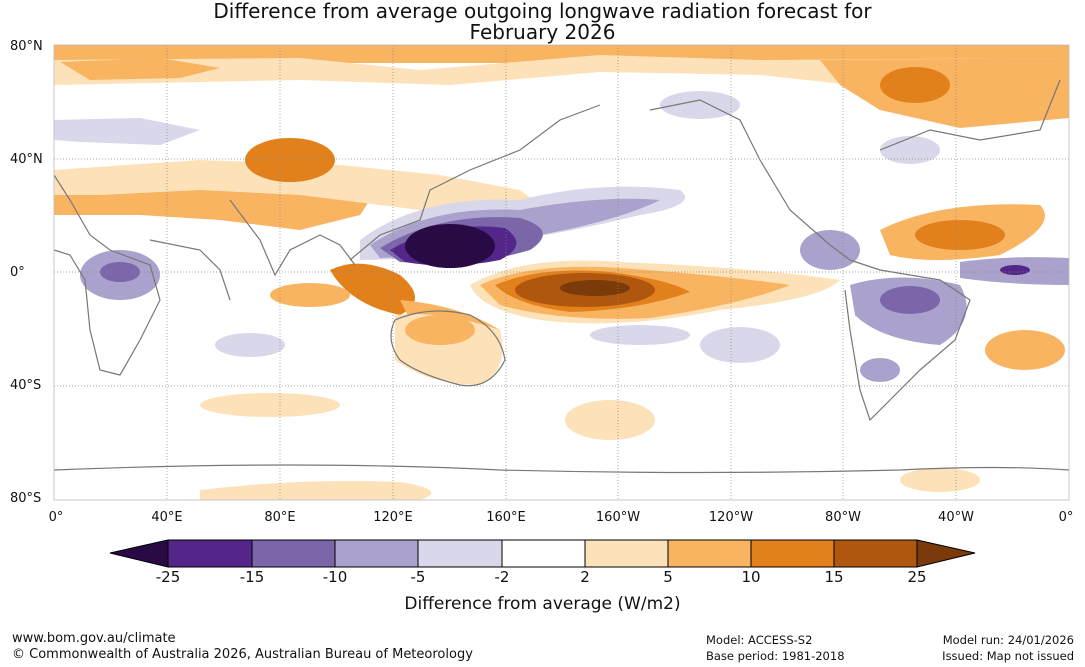  What do you see at coordinates (910, 300) in the screenshot?
I see `amazon-cool-core` at bounding box center [910, 300].